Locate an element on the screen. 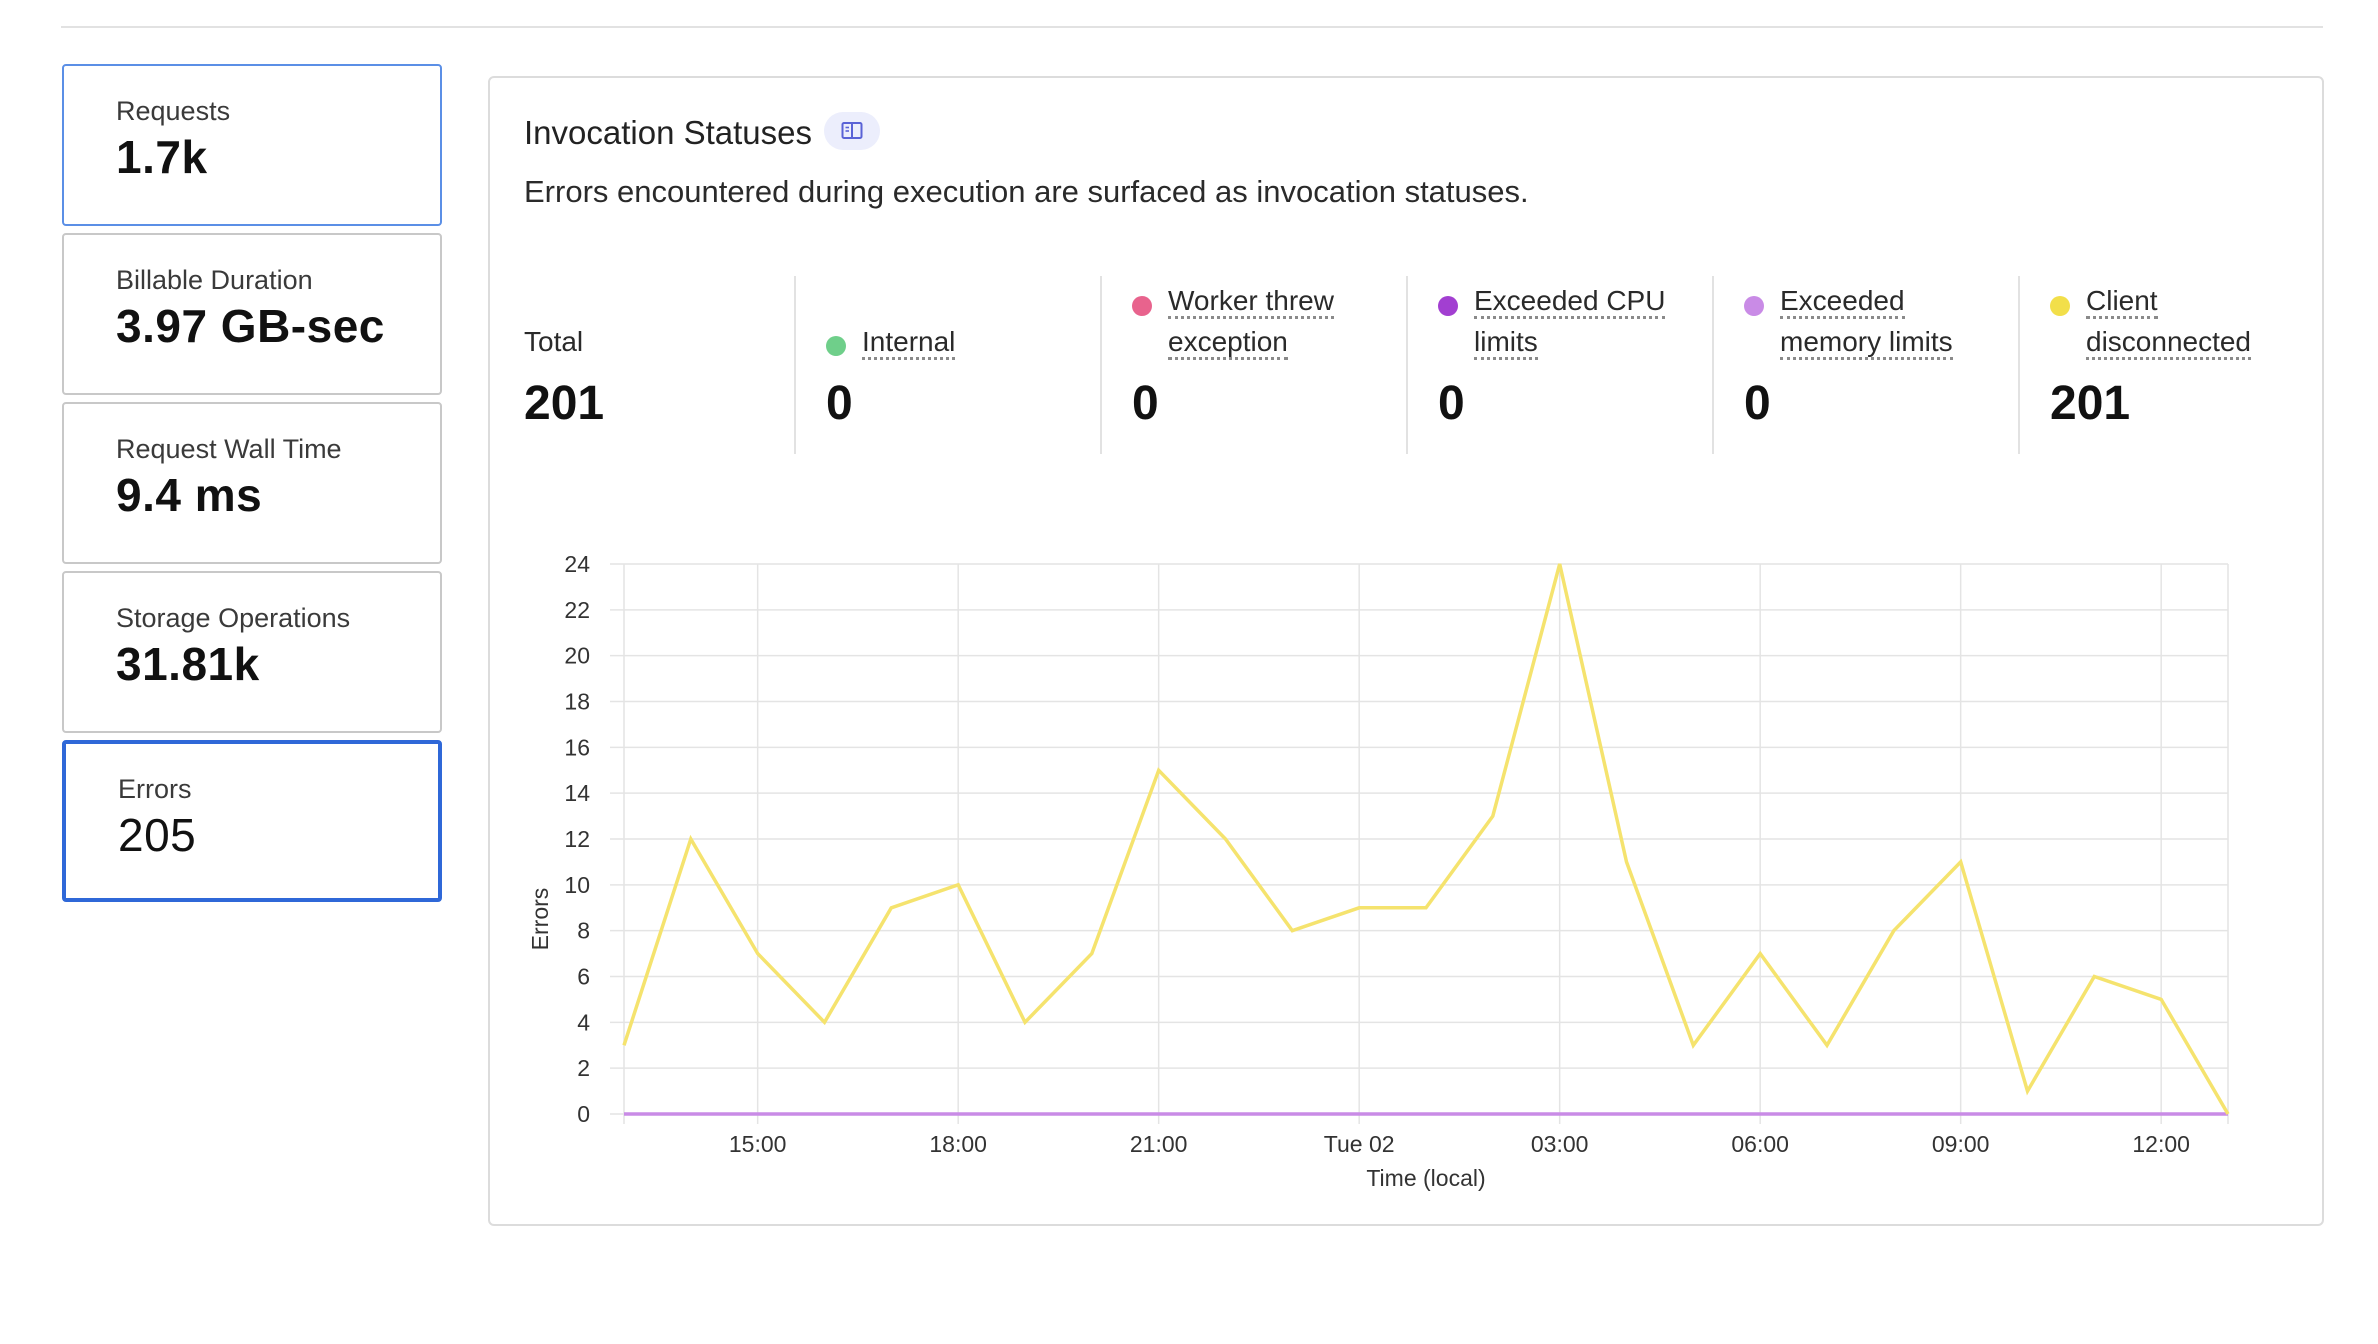 The height and width of the screenshot is (1344, 2378). y-tick-label: 14 is located at coordinates (577, 793).